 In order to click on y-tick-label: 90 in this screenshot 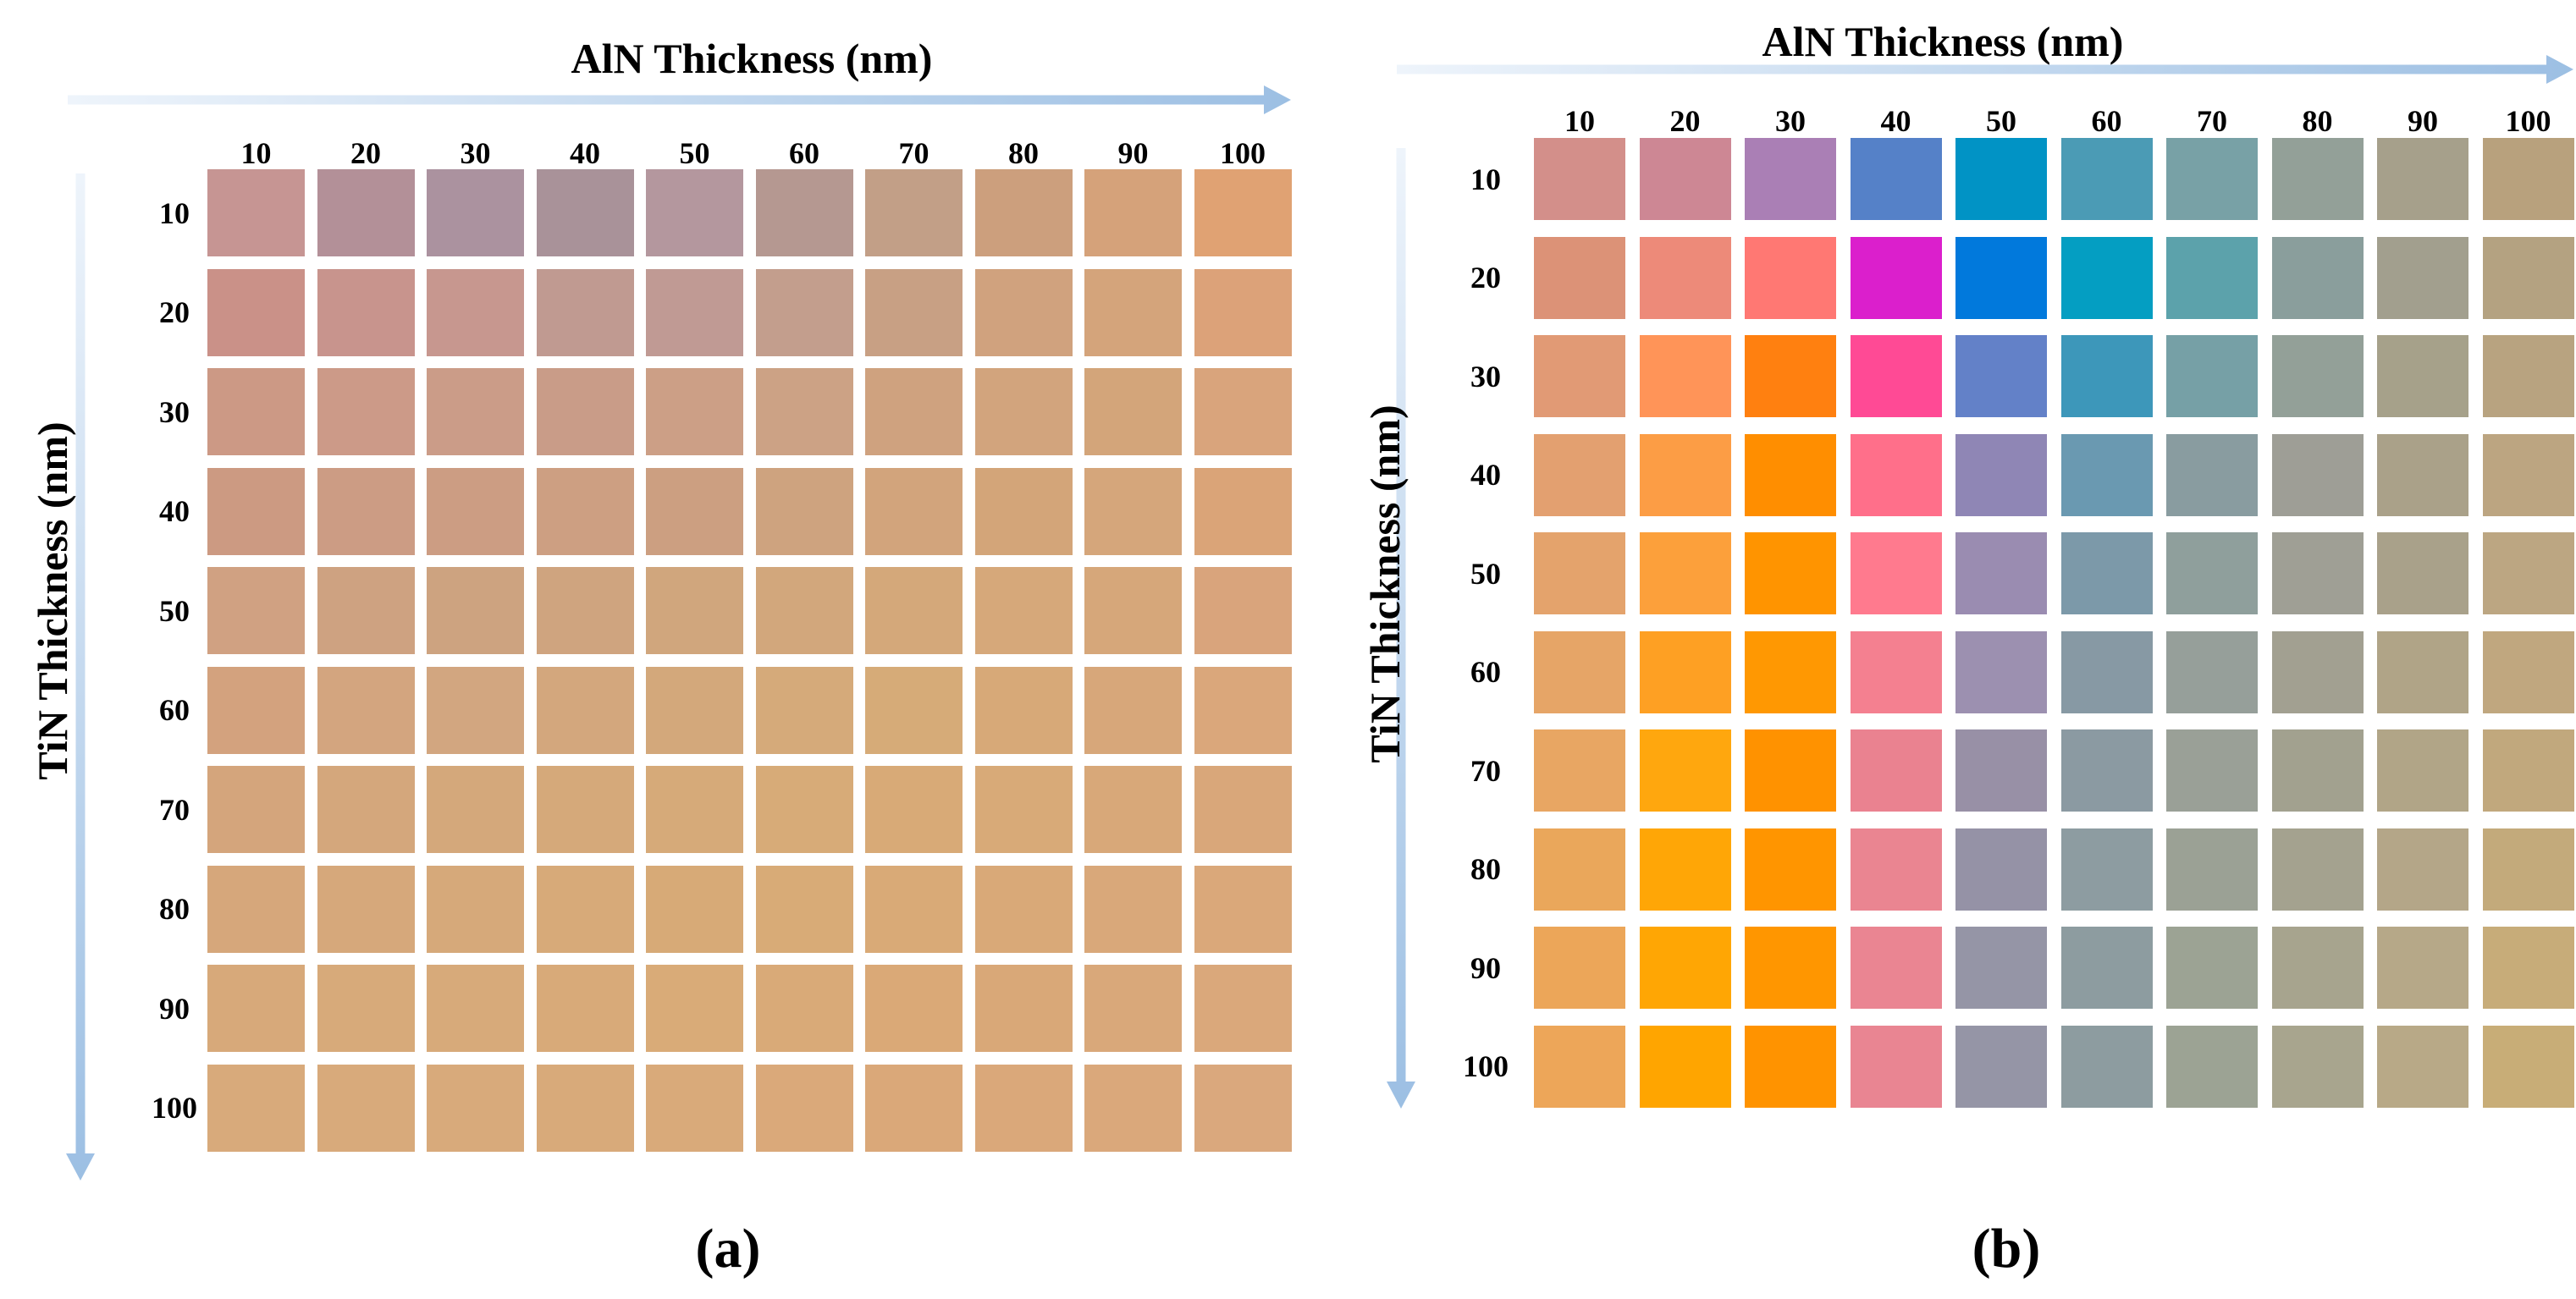, I will do `click(174, 1009)`.